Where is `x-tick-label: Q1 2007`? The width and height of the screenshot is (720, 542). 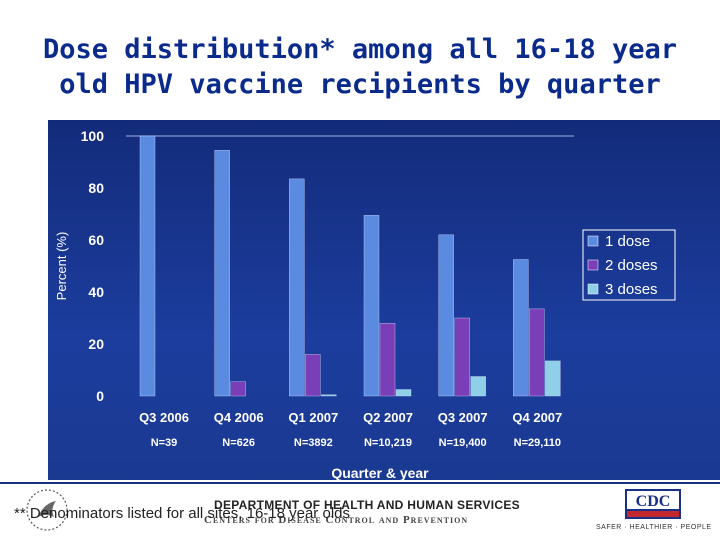 x-tick-label: Q1 2007 is located at coordinates (313, 417).